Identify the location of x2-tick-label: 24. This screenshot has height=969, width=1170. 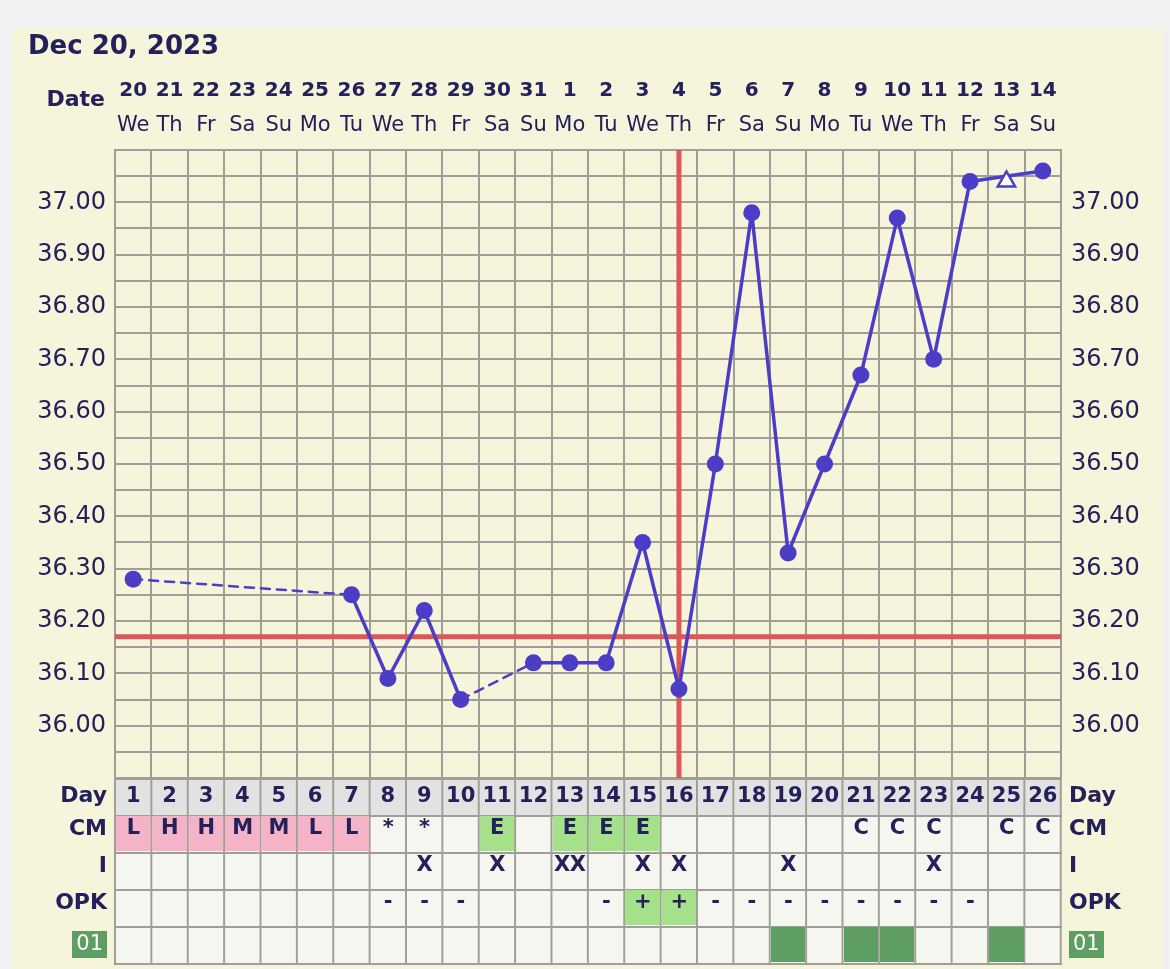
(970, 795).